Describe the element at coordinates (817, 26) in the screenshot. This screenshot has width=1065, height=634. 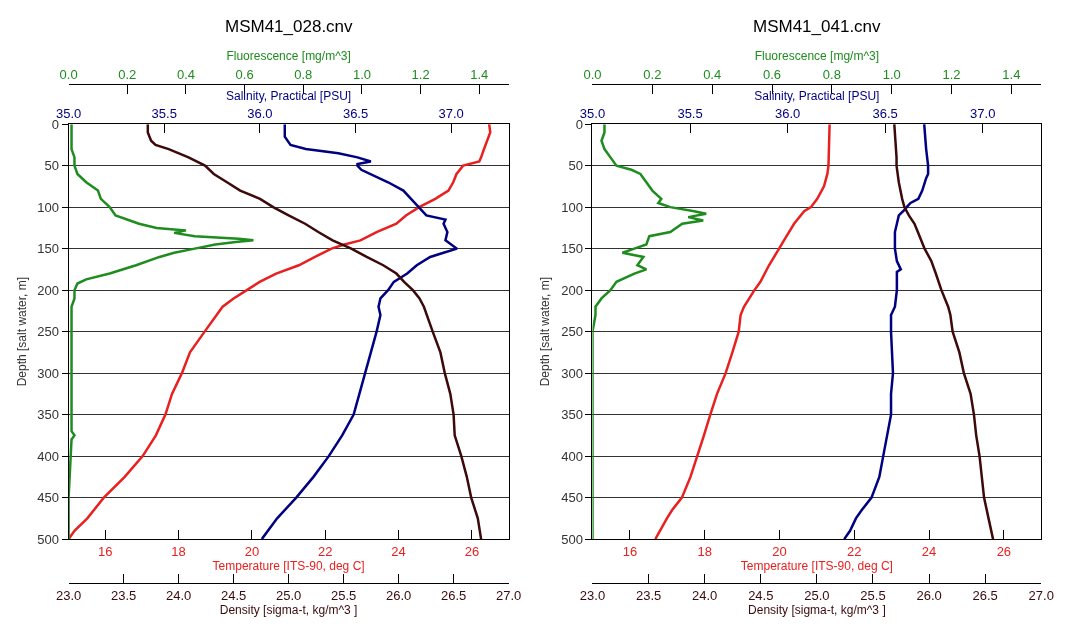
I see `chart-title: MSM41_041.cnv` at that location.